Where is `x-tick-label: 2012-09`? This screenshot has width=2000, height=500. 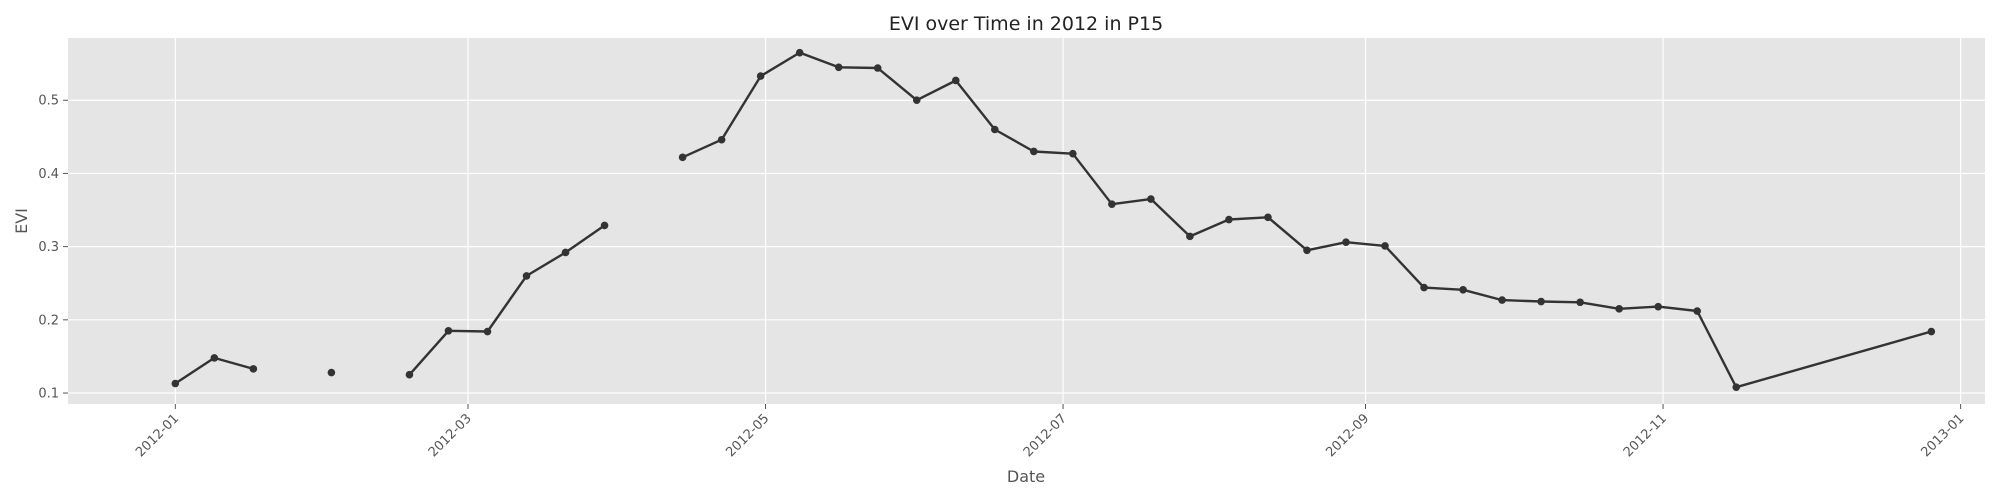 x-tick-label: 2012-09 is located at coordinates (1347, 435).